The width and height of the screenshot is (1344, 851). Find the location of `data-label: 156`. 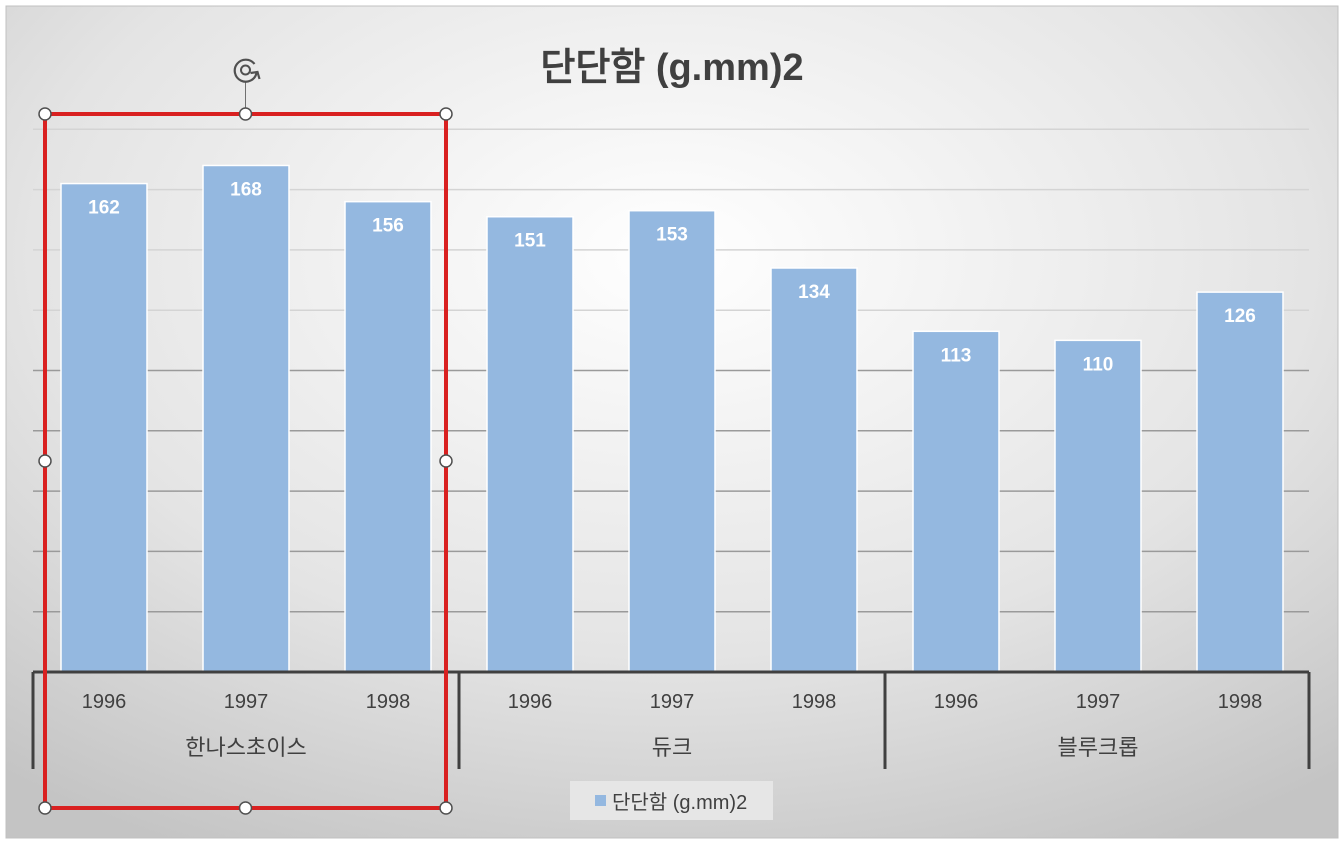

data-label: 156 is located at coordinates (388, 226).